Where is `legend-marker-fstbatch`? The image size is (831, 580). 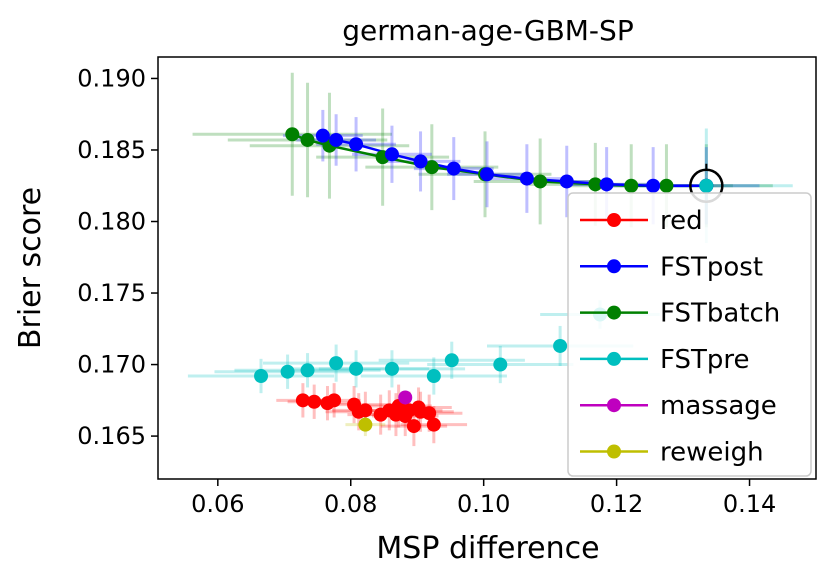
legend-marker-fstbatch is located at coordinates (614, 312).